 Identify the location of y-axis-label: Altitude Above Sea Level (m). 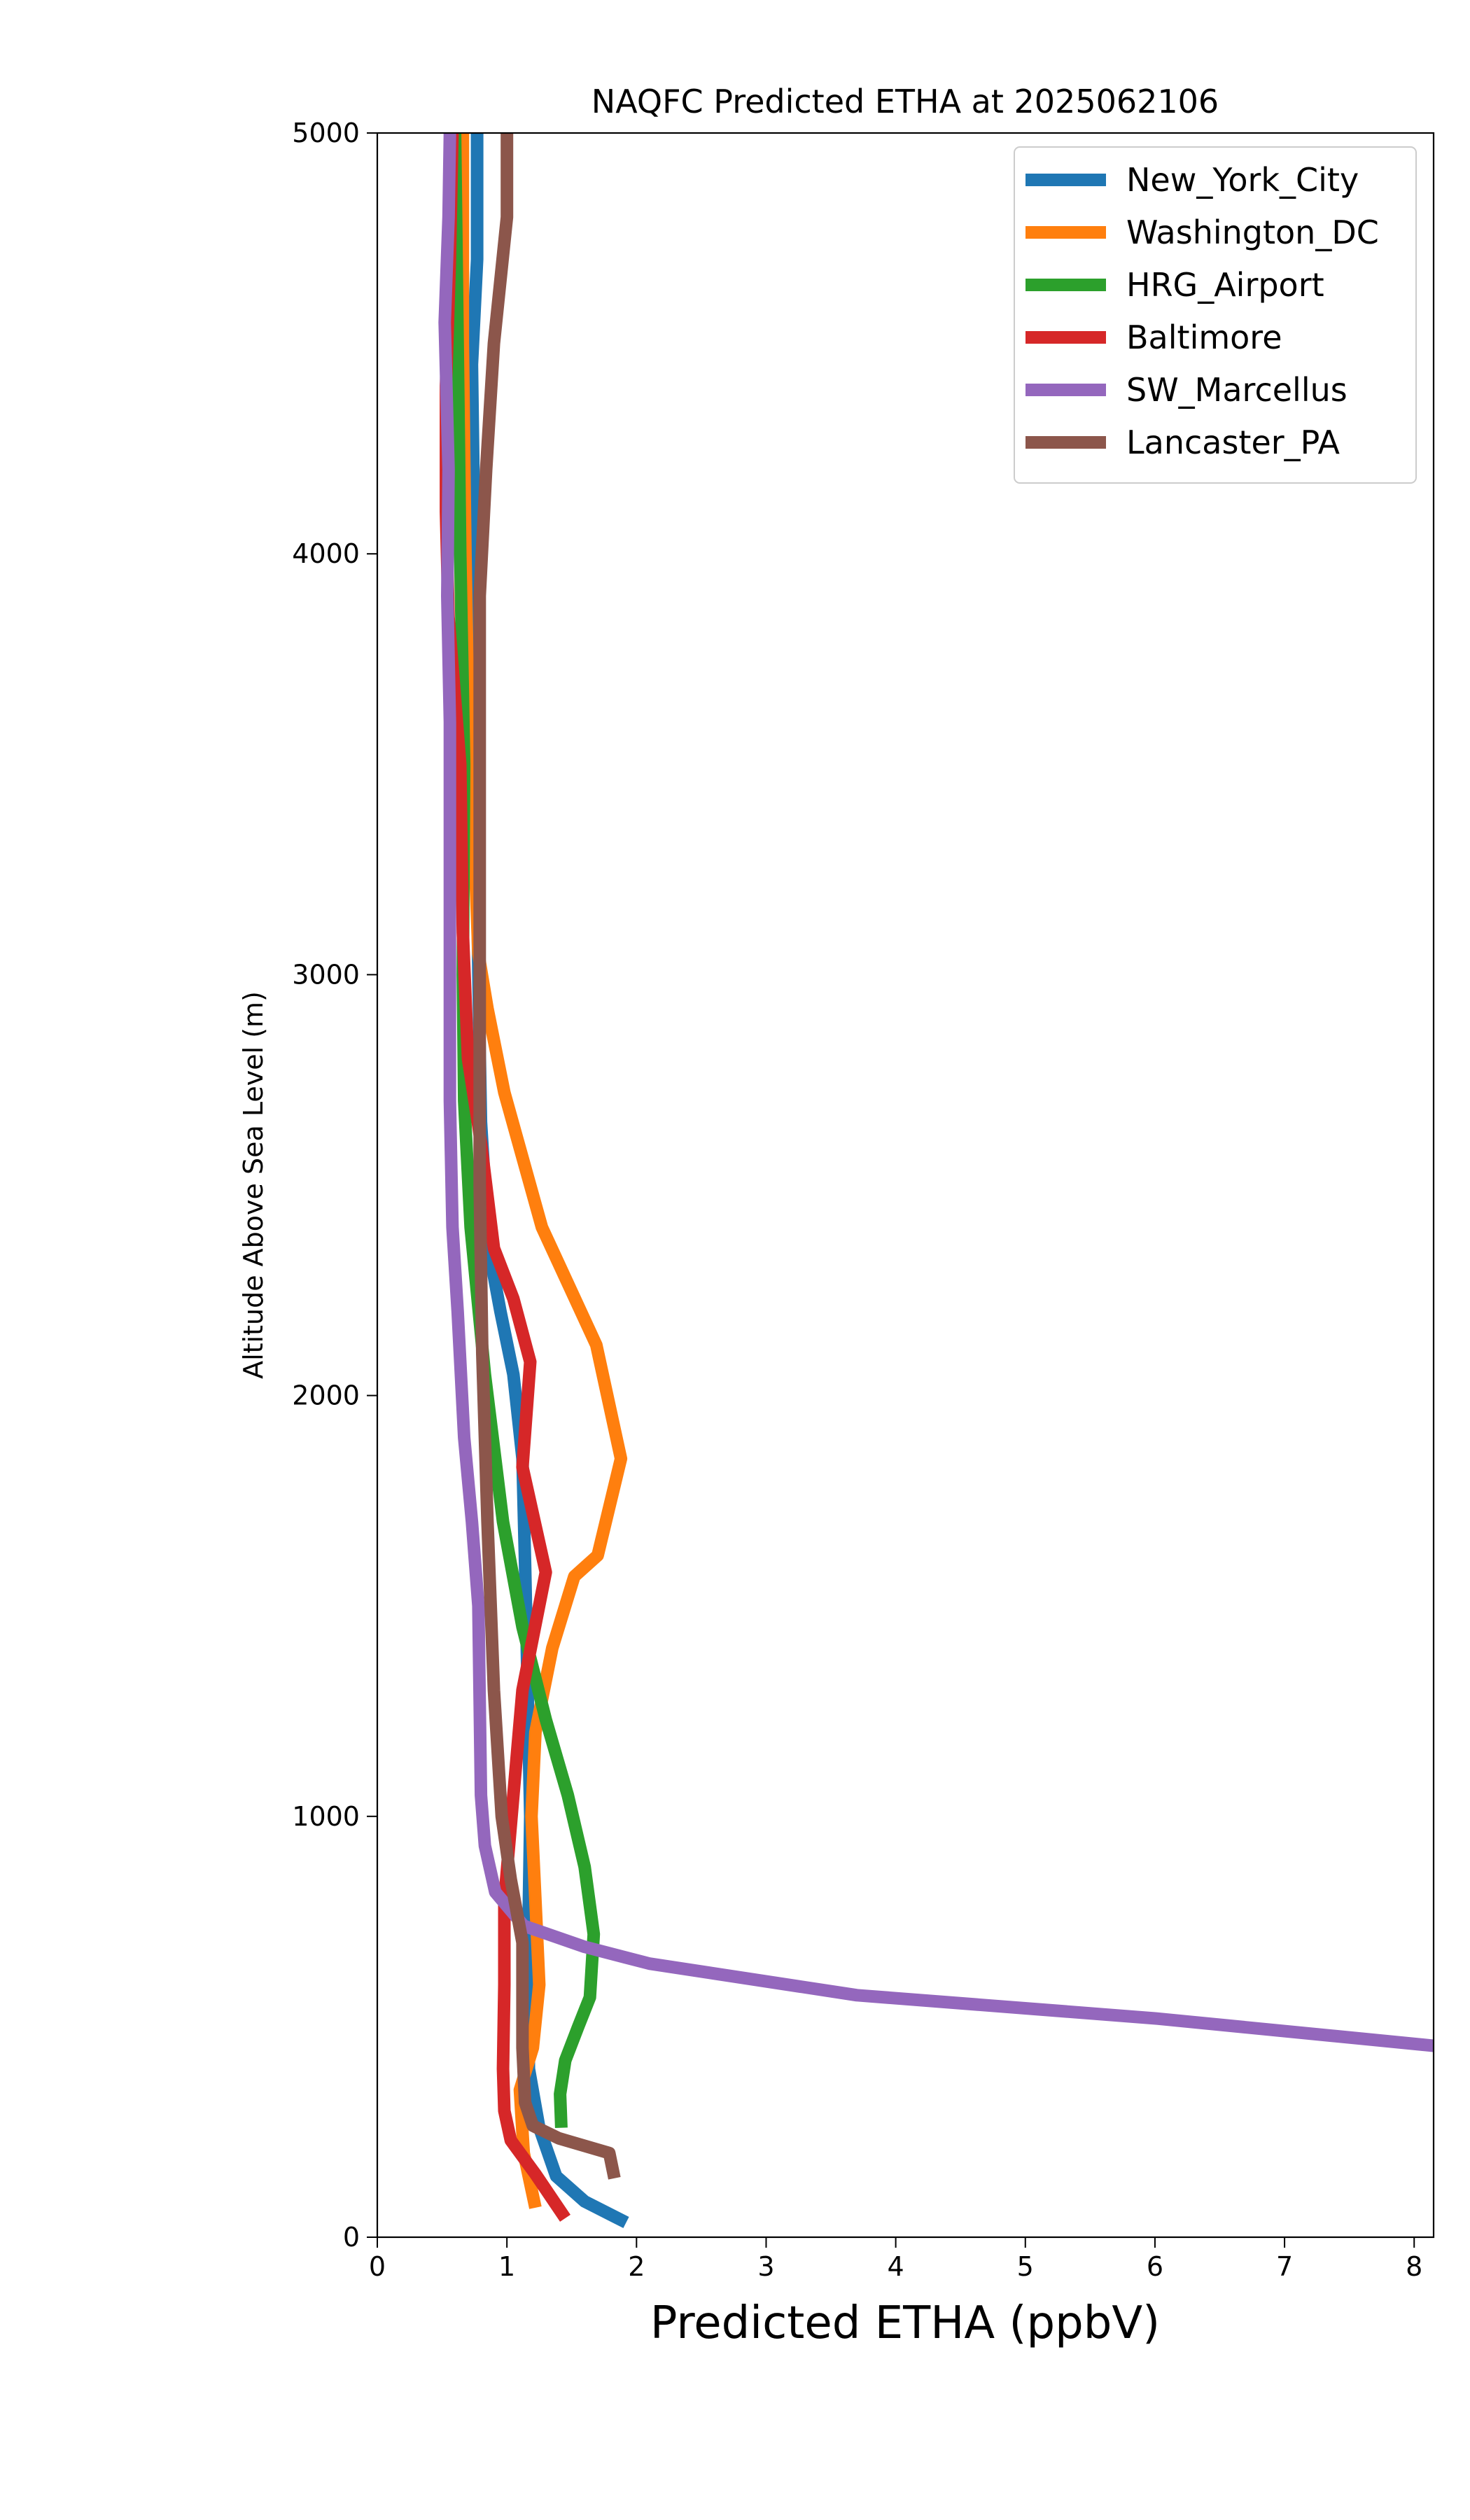
(253, 1185).